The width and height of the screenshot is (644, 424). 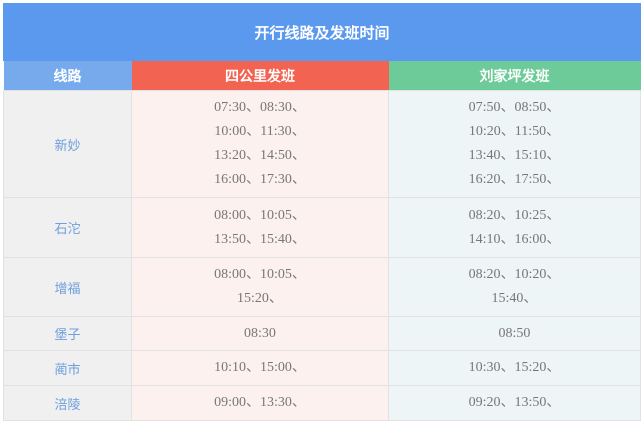 What do you see at coordinates (514, 155) in the screenshot?
I see `departure-time-line: 13:40、15:10、` at bounding box center [514, 155].